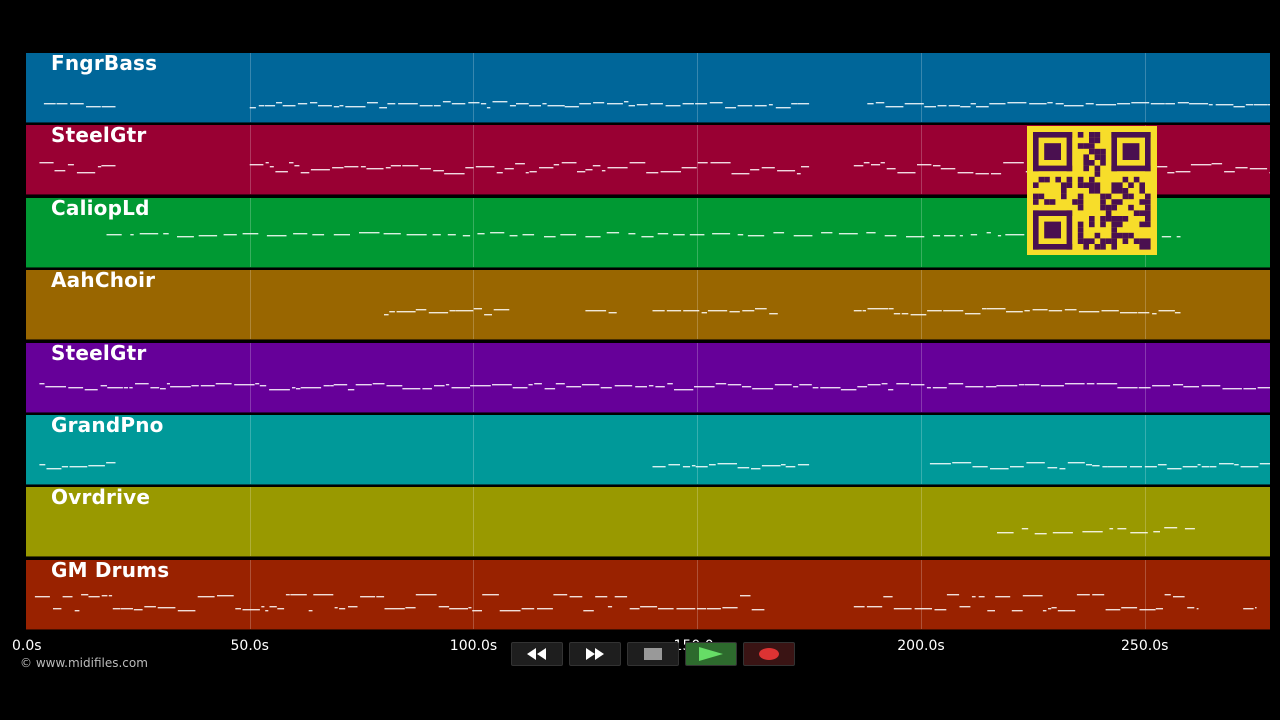 This screenshot has height=720, width=1280. Describe the element at coordinates (648, 450) in the screenshot. I see `track-lane: GrandPno` at that location.